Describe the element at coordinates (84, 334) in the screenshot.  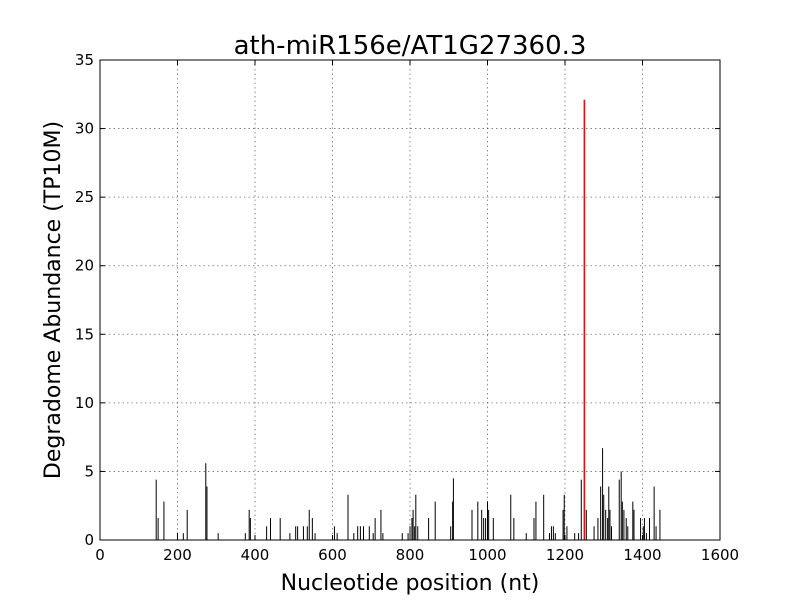
I see `y-tick-label: 15` at that location.